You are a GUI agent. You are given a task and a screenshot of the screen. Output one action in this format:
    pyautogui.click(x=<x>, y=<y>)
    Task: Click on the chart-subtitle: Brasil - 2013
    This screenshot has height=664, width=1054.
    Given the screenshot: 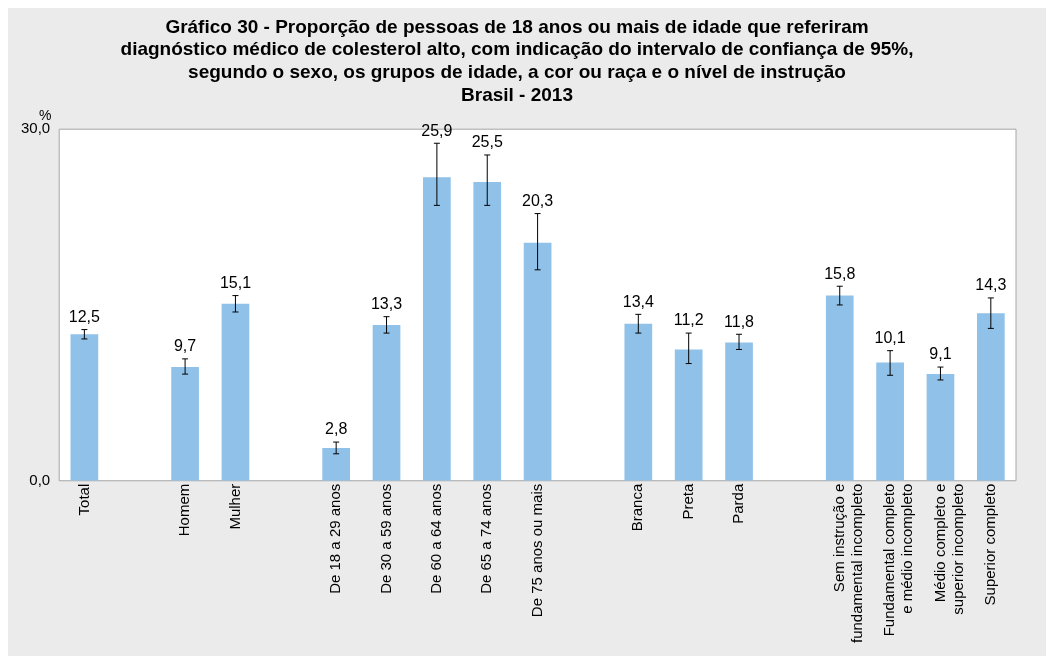 What is the action you would take?
    pyautogui.click(x=517, y=95)
    